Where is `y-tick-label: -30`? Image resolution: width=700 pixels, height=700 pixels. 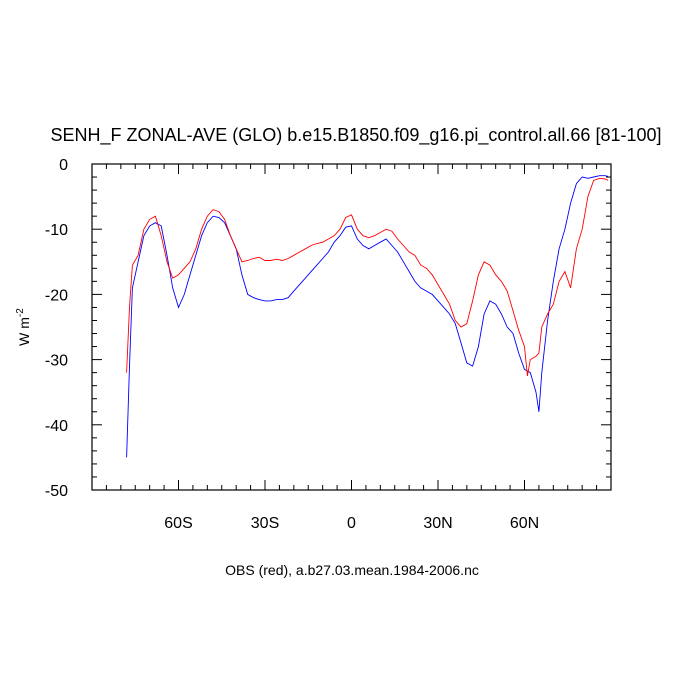
y-tick-label: -30 is located at coordinates (56, 361).